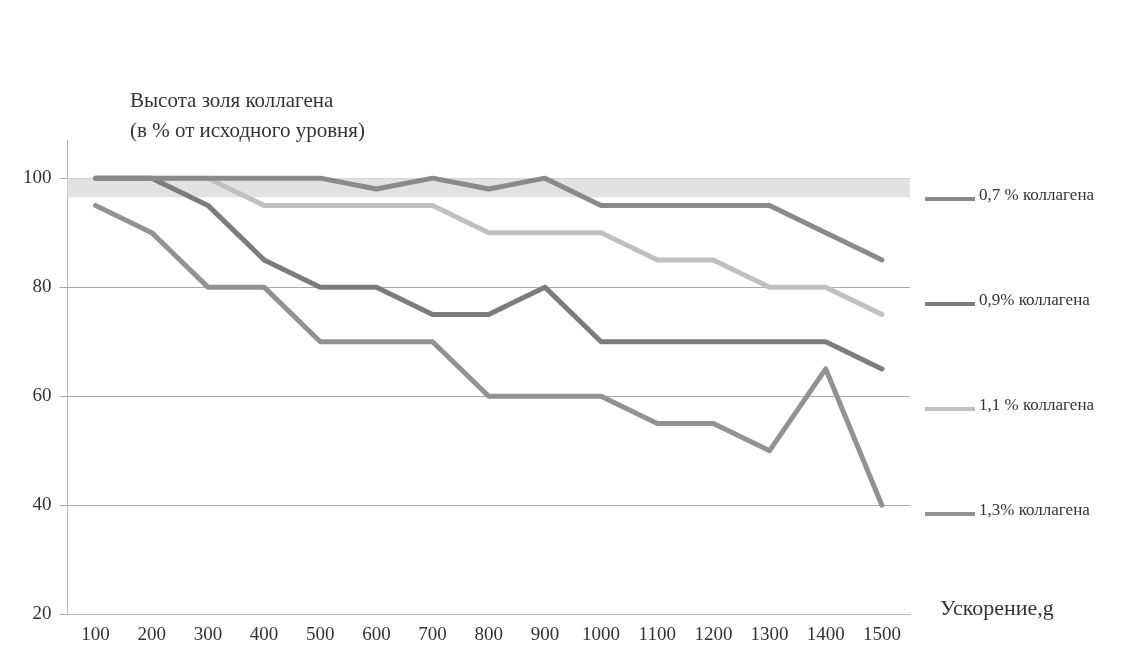  What do you see at coordinates (247, 115) in the screenshot?
I see `y-axis-title: Высота золя коллагена (в % от исходного уровня)` at bounding box center [247, 115].